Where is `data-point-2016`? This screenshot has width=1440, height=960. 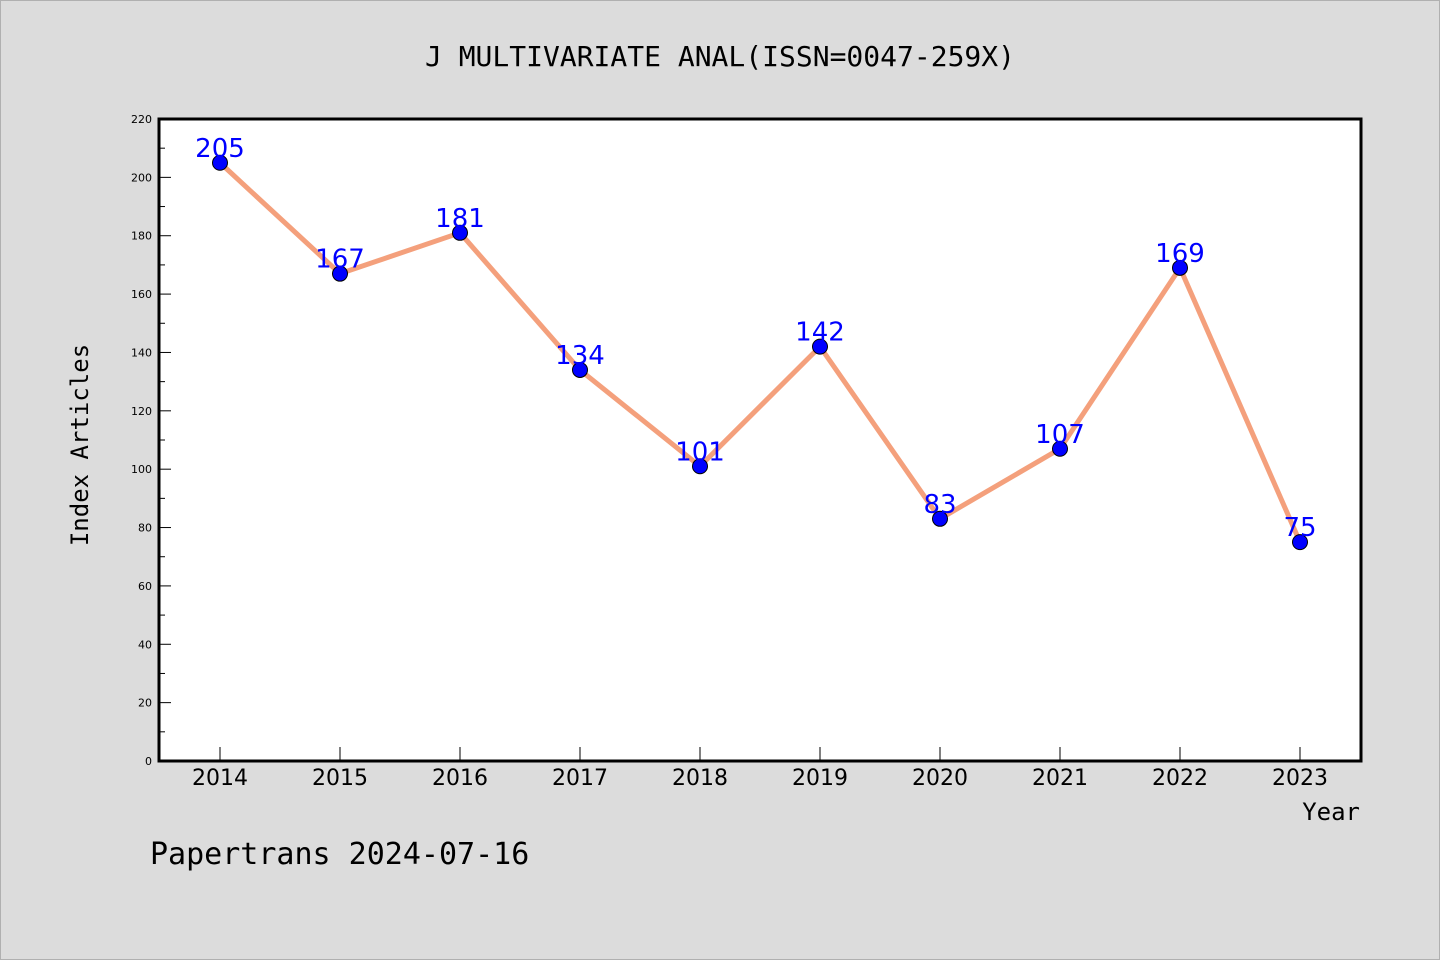 data-point-2016 is located at coordinates (460, 232).